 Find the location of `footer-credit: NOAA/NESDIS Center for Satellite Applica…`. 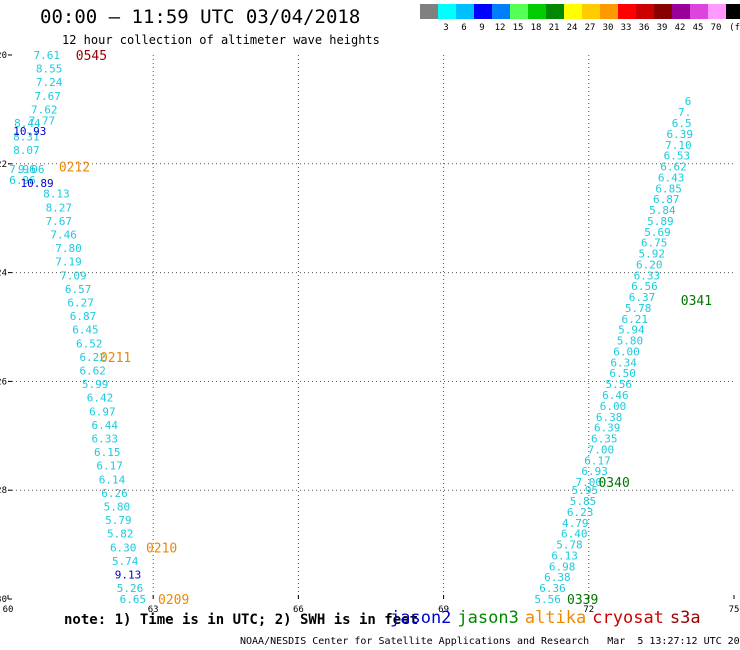

footer-credit: NOAA/NESDIS Center for Satellite Applica… is located at coordinates (490, 641).